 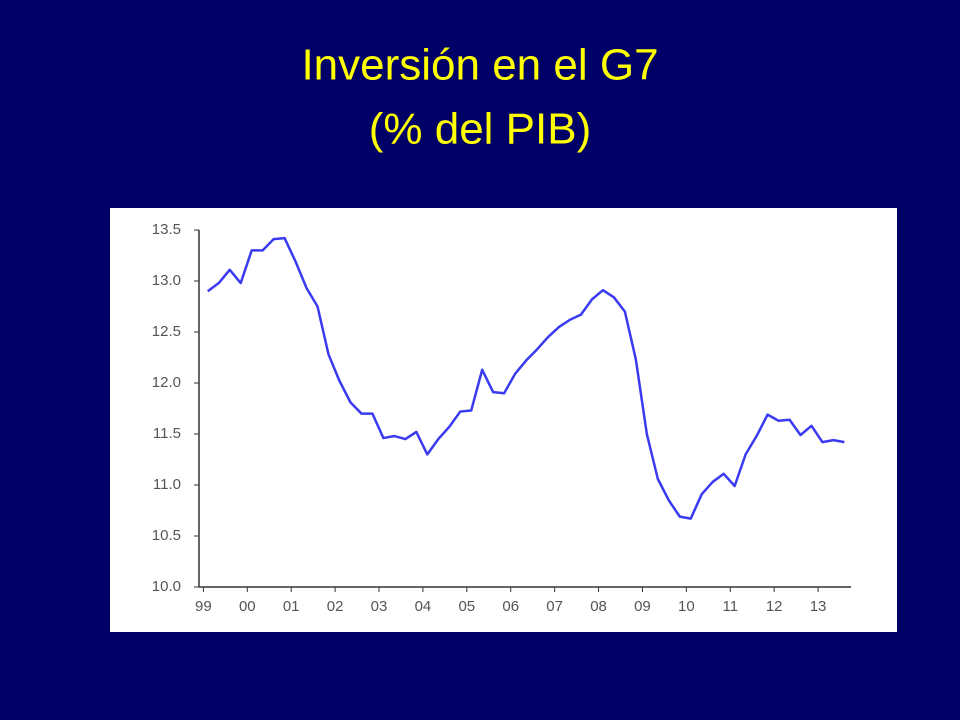 What do you see at coordinates (166, 535) in the screenshot?
I see `y-tick-label: 10.5` at bounding box center [166, 535].